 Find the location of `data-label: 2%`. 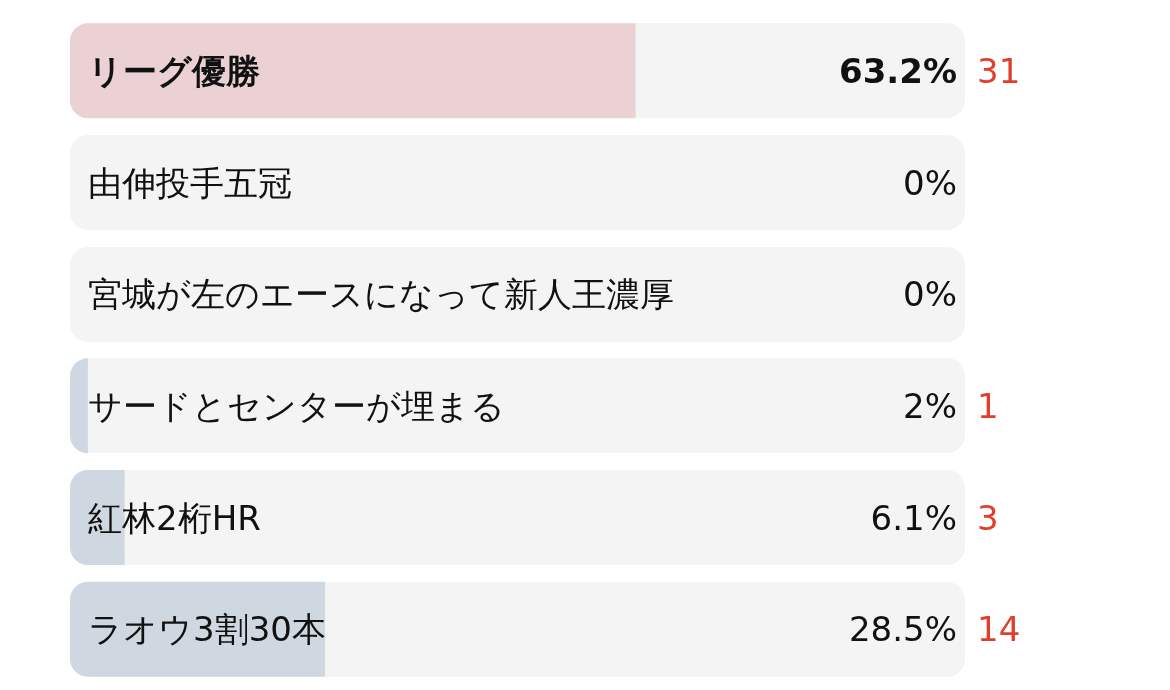

data-label: 2% is located at coordinates (930, 405).